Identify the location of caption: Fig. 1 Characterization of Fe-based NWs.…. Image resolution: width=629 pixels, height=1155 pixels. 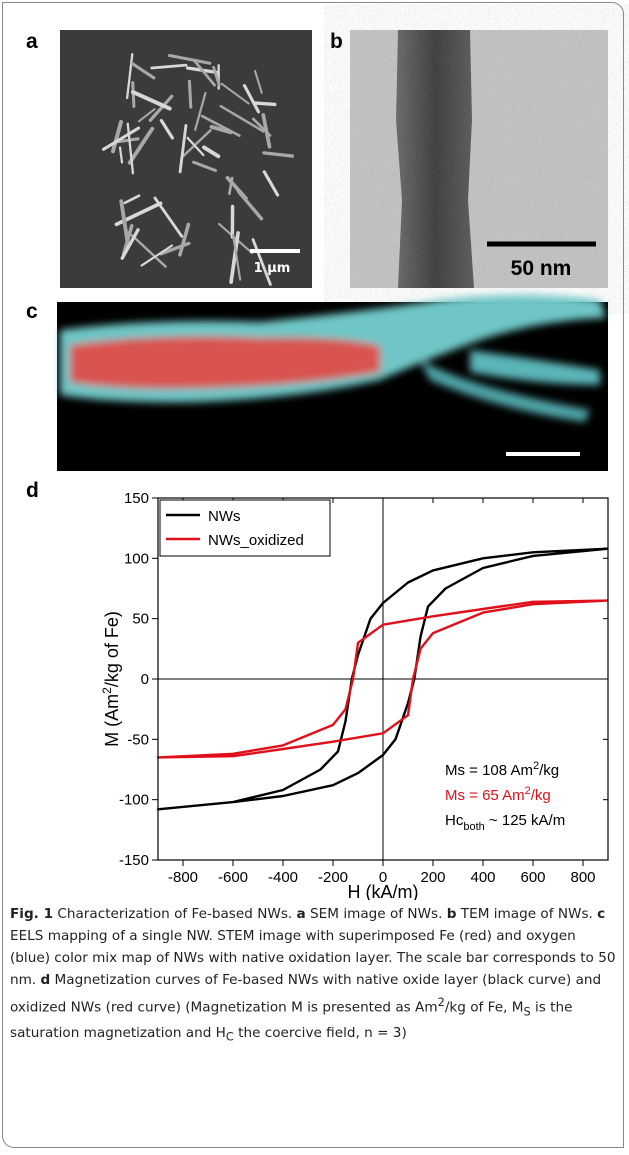
(314, 975).